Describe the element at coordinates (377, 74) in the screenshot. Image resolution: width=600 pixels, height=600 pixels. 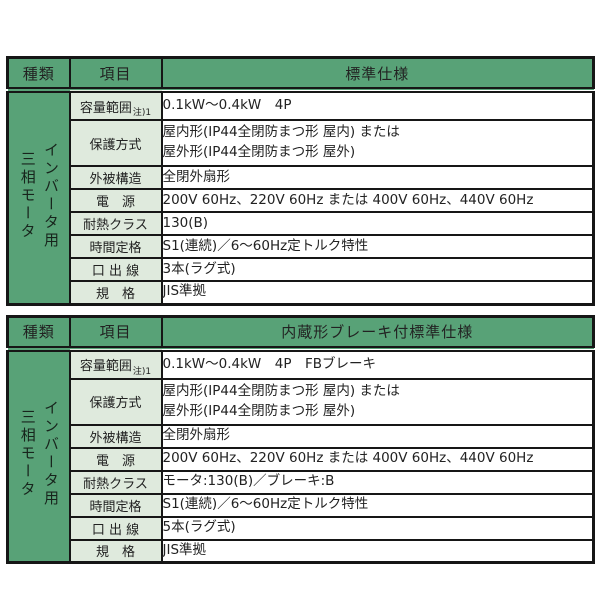
I see `header-spec: 標準仕様` at that location.